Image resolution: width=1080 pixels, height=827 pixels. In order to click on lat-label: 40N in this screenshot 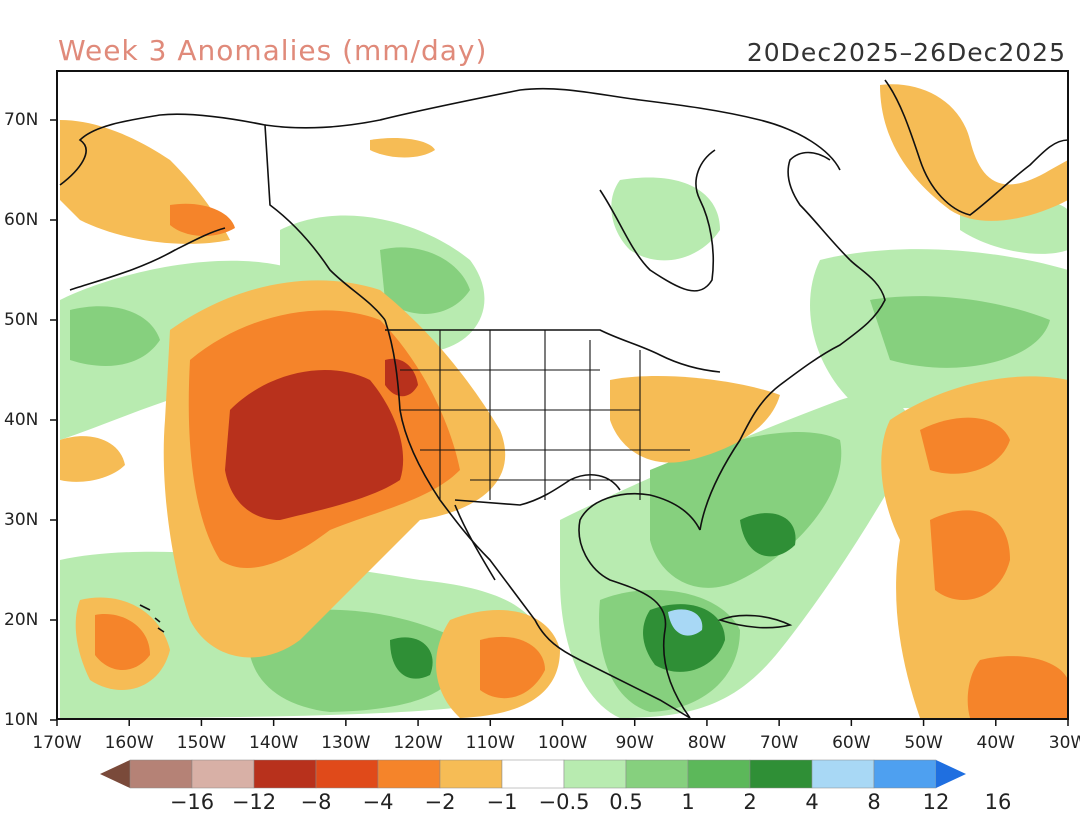, I will do `click(21, 420)`.